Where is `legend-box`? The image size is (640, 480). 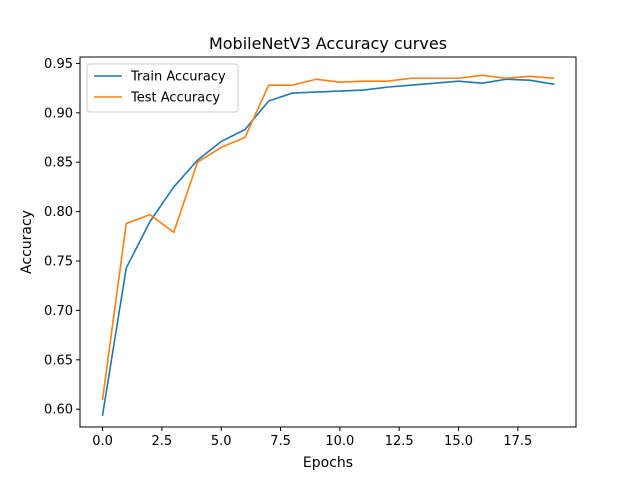 legend-box is located at coordinates (162, 88).